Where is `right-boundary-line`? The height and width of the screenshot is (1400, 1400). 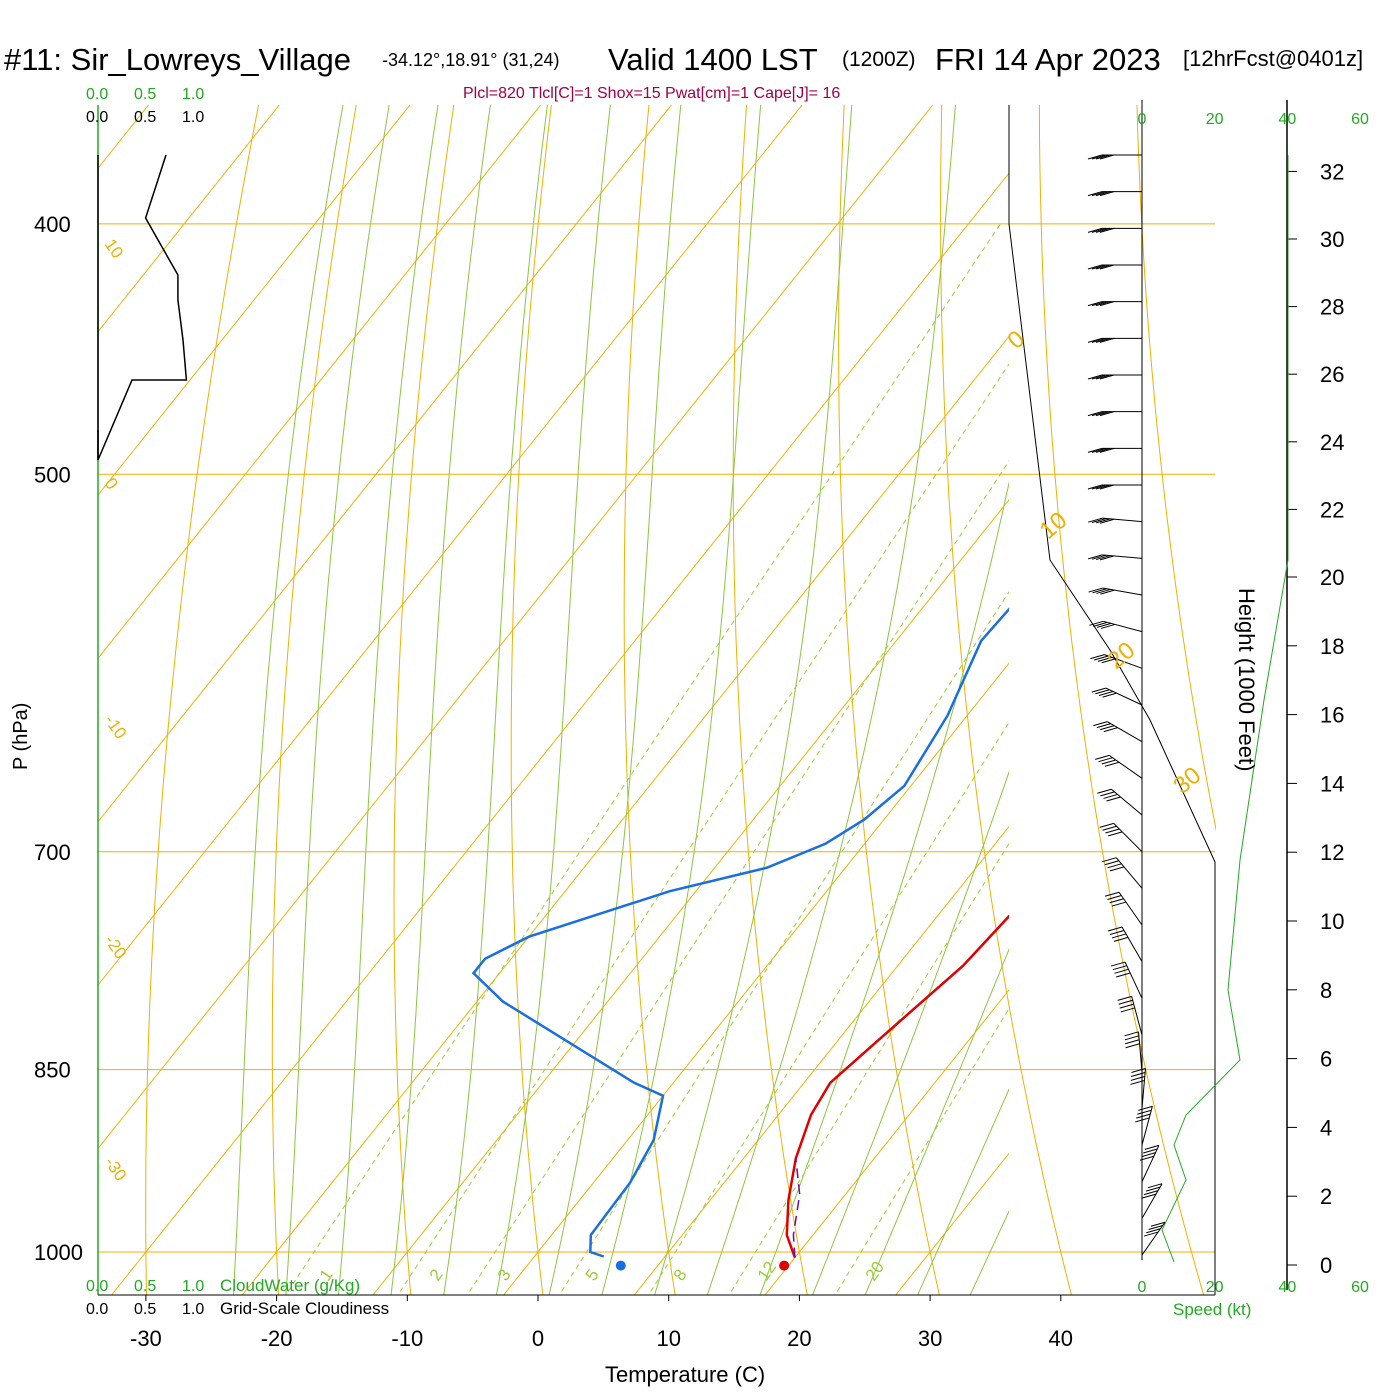 right-boundary-line is located at coordinates (1112, 759).